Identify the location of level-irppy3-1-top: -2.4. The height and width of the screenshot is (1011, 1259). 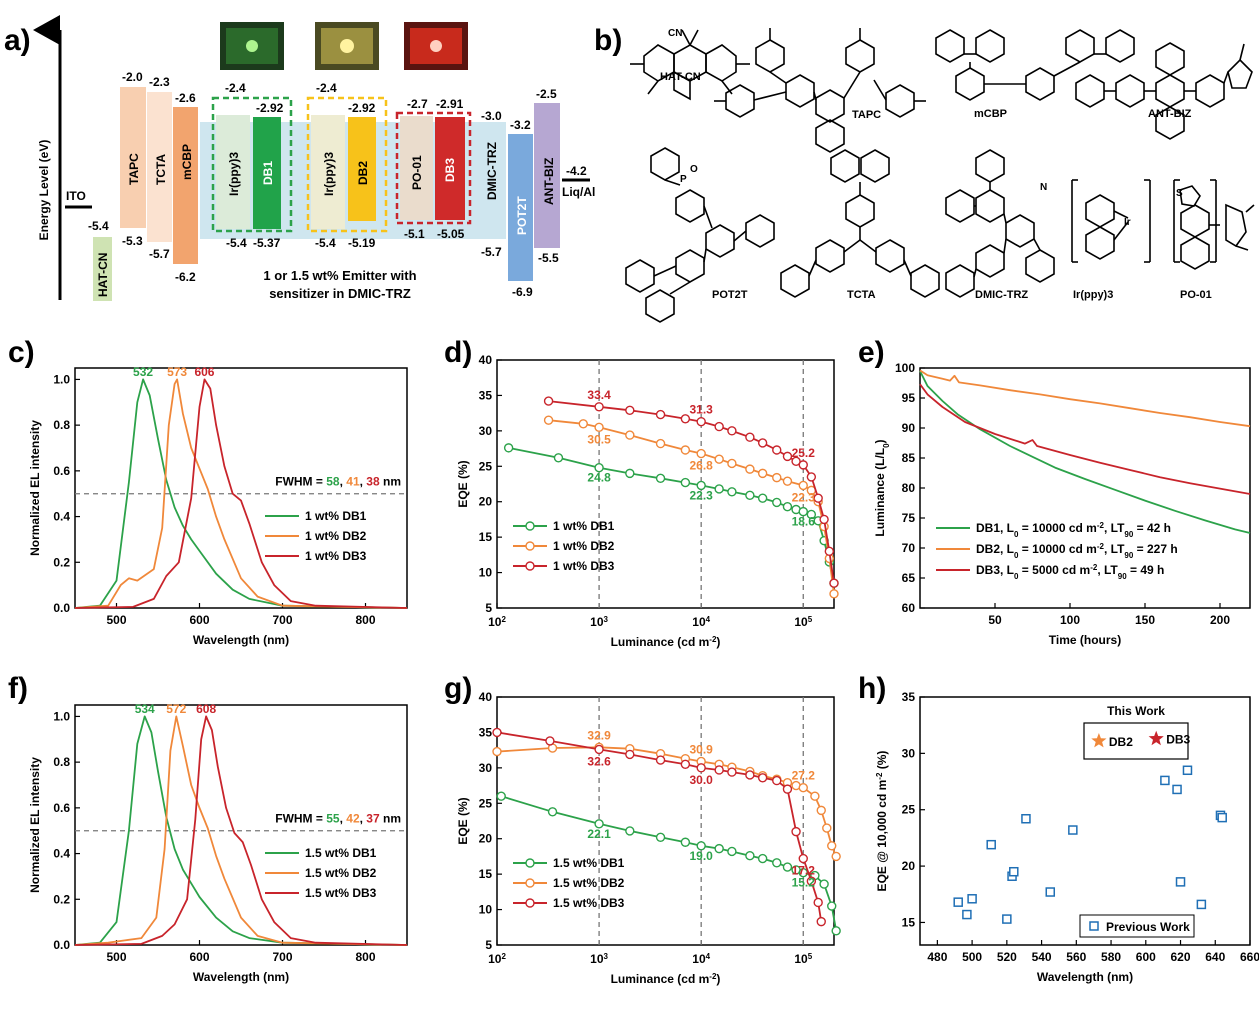
(235, 88).